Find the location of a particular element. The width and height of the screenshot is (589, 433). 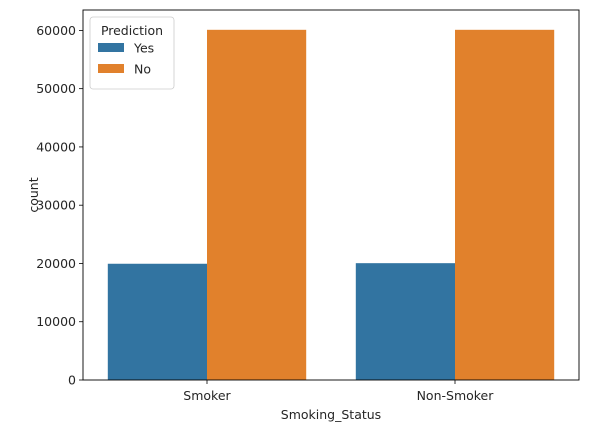

bar-smoker-no is located at coordinates (257, 204).